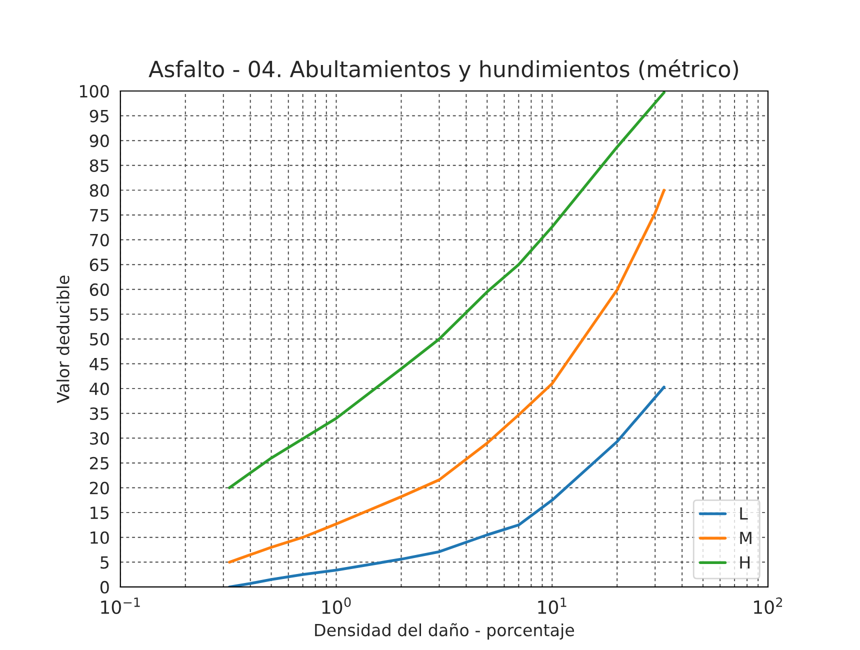  What do you see at coordinates (99, 141) in the screenshot?
I see `y-tick-label: 90` at bounding box center [99, 141].